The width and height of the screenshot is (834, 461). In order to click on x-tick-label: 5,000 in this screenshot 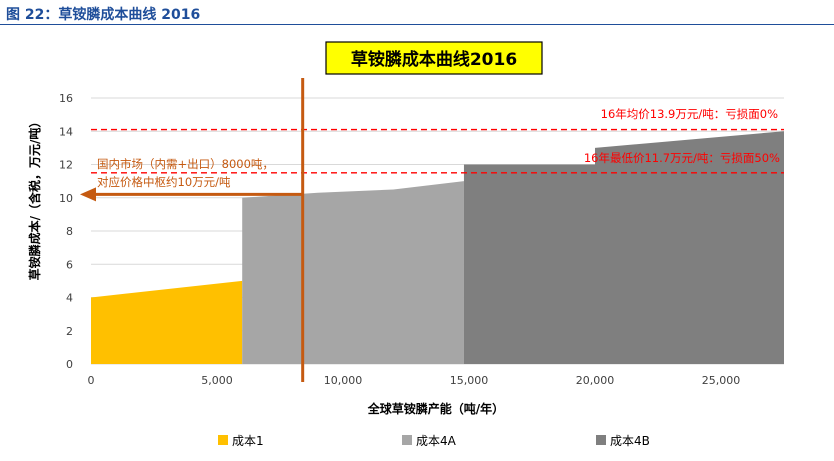, I will do `click(217, 380)`.